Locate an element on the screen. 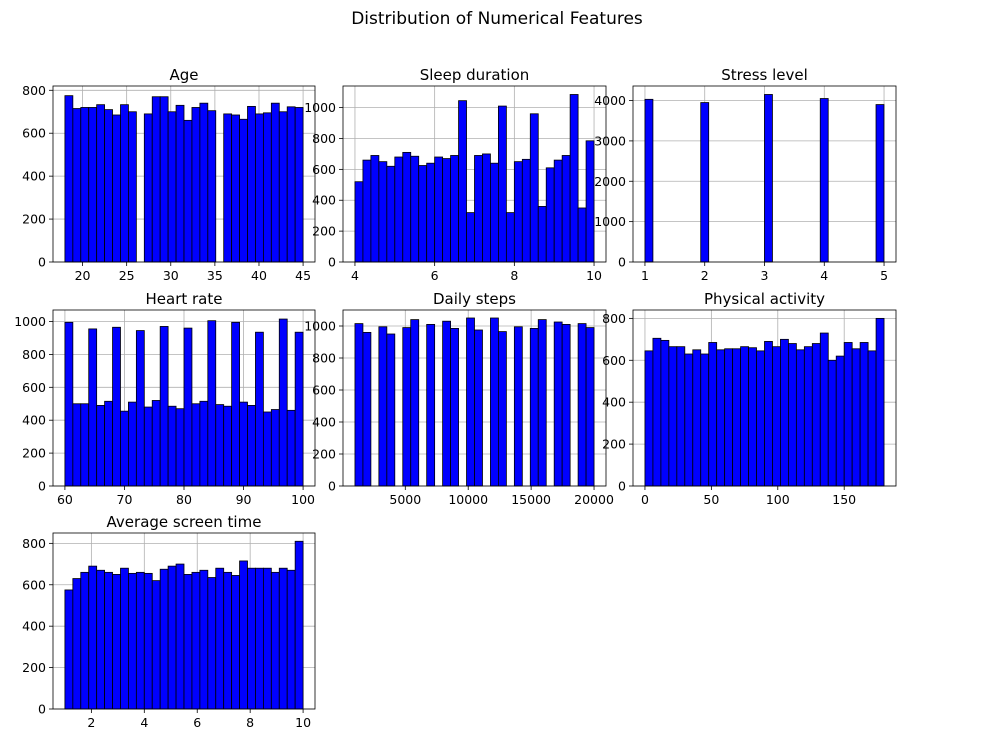 The width and height of the screenshot is (994, 744). x-tick-label: 80 is located at coordinates (184, 499).